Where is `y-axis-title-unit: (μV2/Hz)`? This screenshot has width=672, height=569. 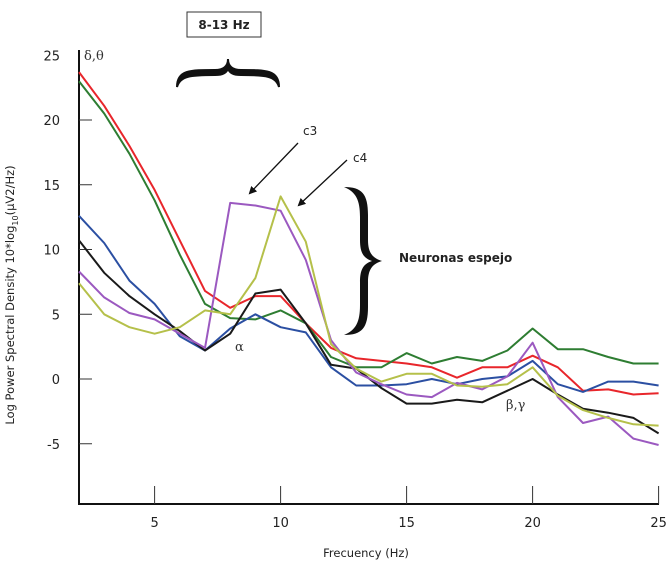
y-axis-title-unit: (μV2/Hz) is located at coordinates (10, 190).